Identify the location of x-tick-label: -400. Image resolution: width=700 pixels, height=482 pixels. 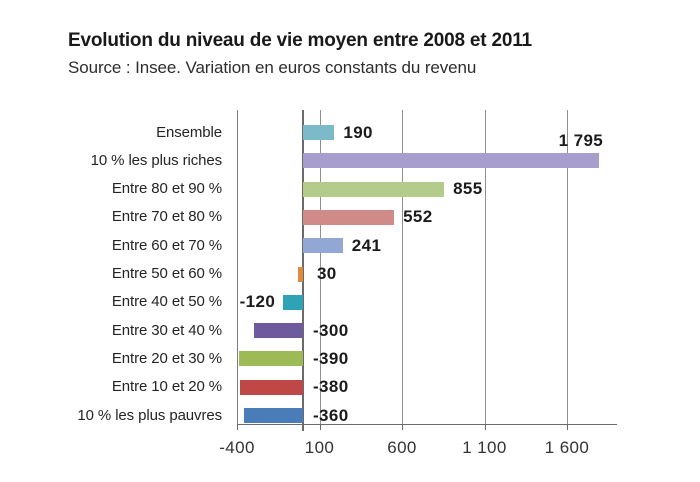
(237, 447).